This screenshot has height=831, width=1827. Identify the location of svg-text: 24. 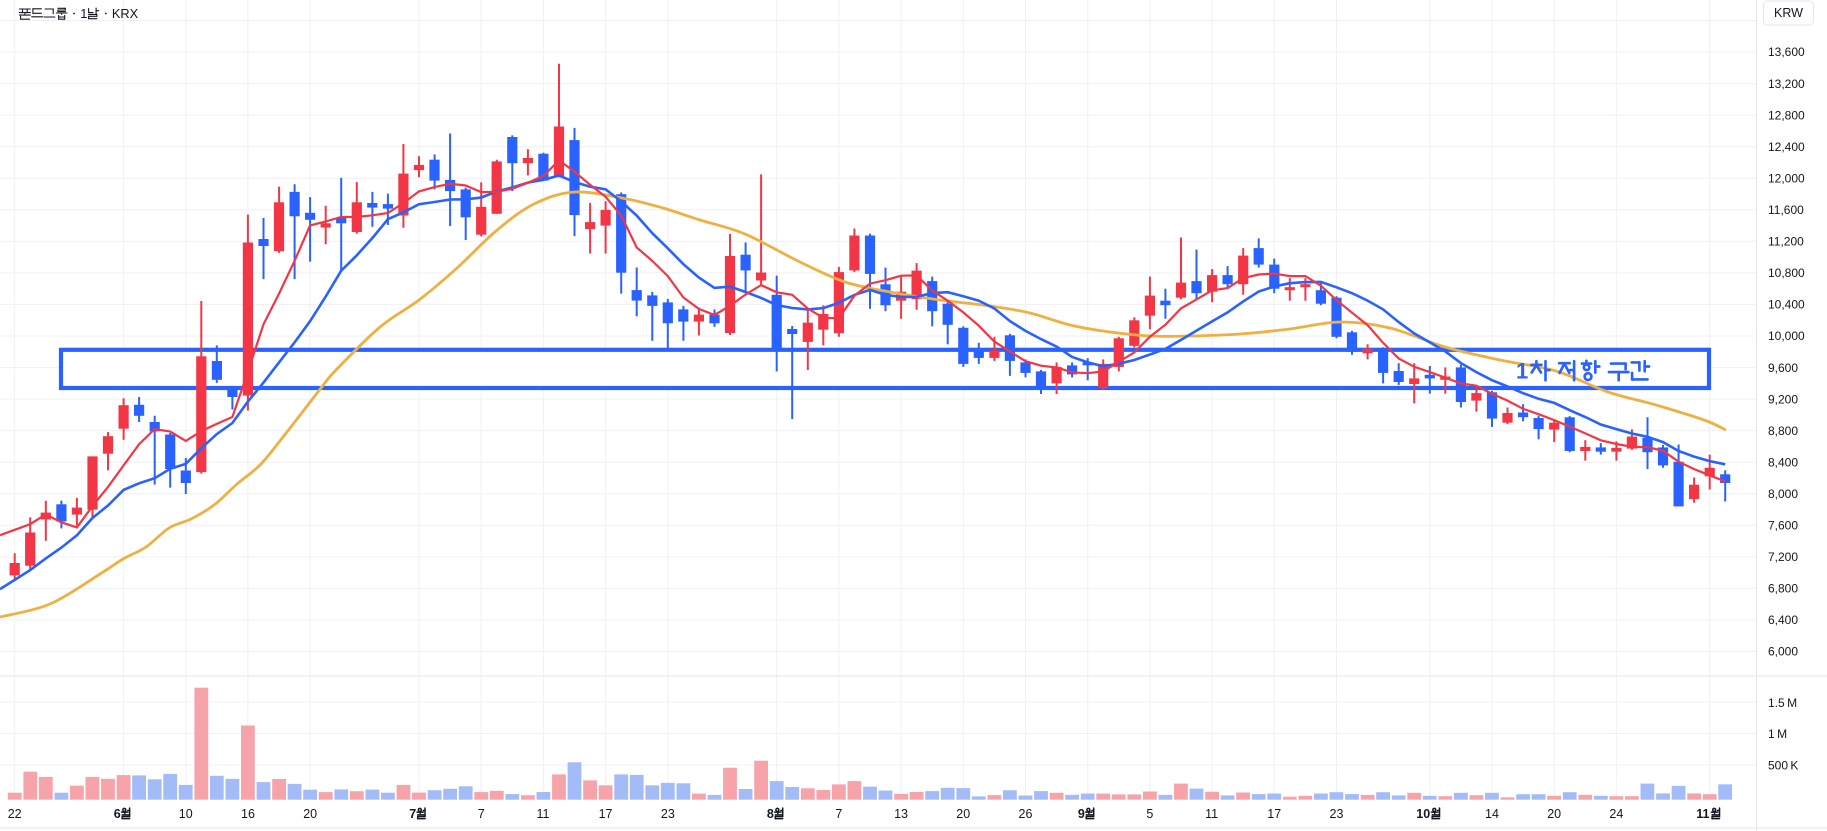
(1616, 814).